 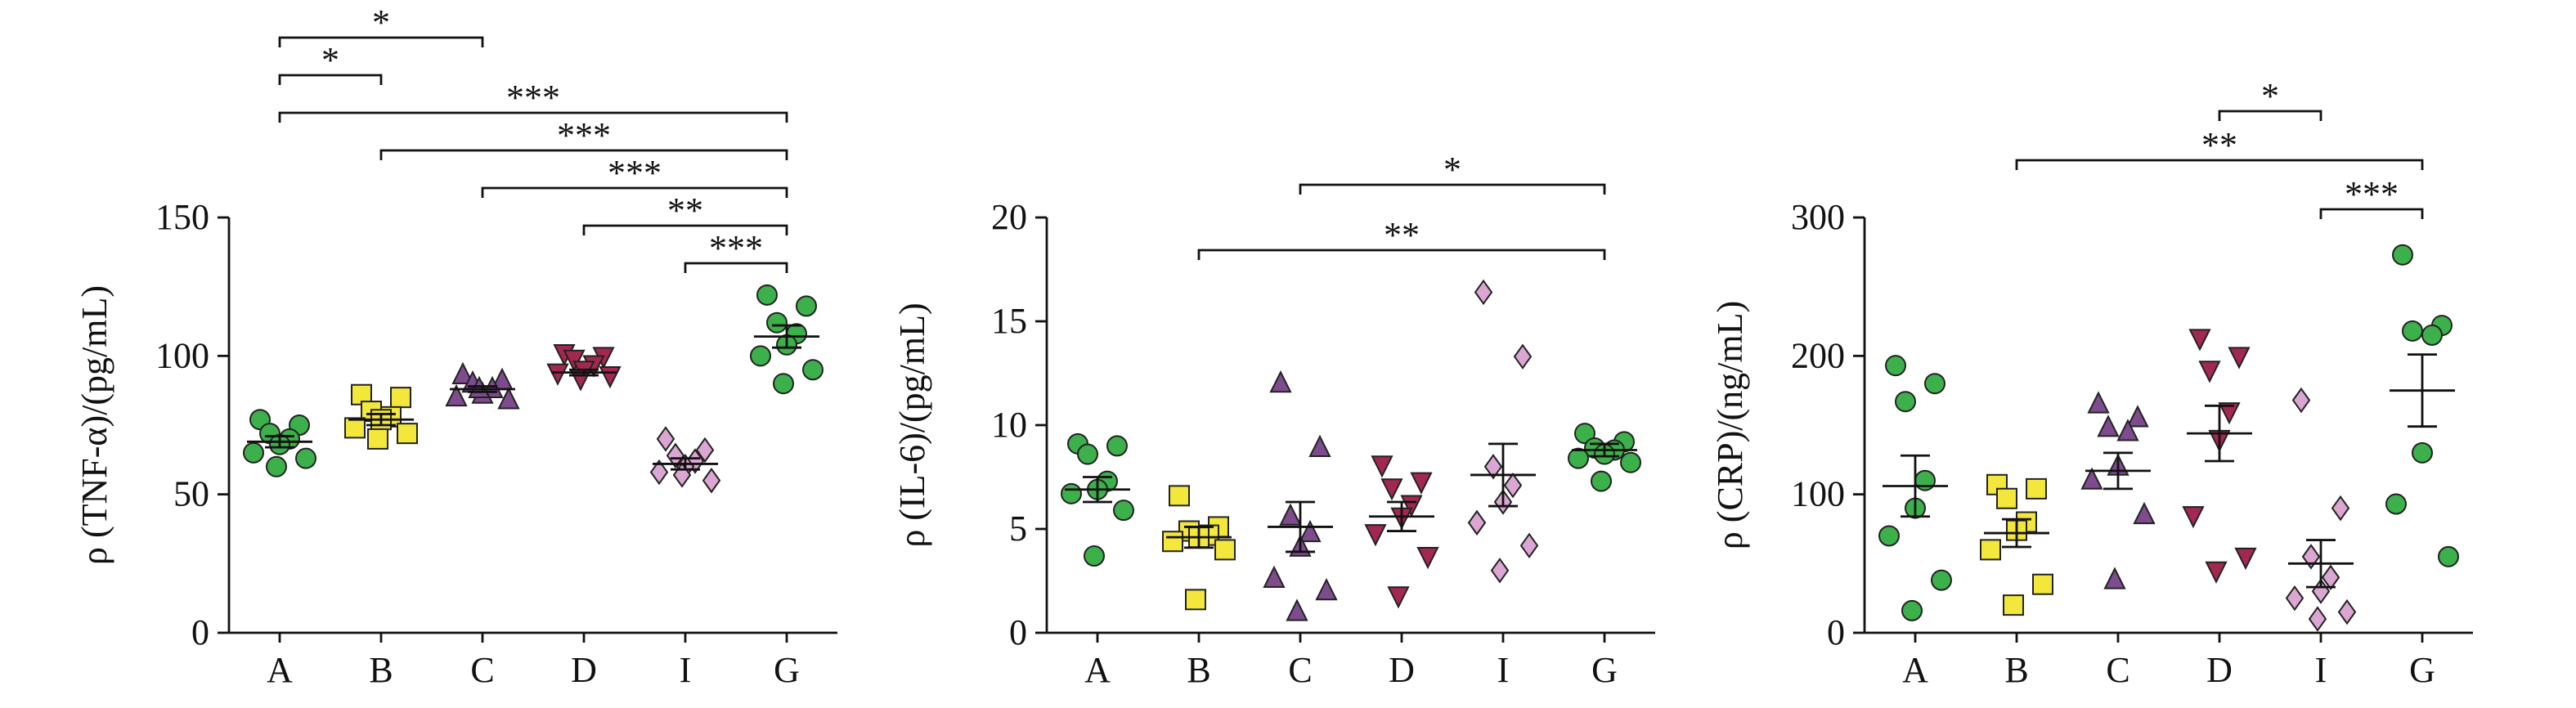 I want to click on y-tick-label: 20, so click(x=1009, y=217).